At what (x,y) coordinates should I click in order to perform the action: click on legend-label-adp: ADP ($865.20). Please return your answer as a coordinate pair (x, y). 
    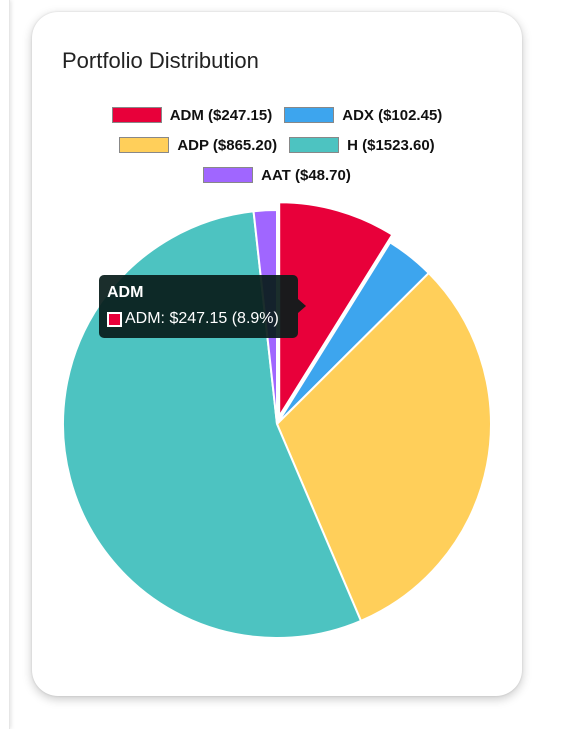
    Looking at the image, I should click on (227, 145).